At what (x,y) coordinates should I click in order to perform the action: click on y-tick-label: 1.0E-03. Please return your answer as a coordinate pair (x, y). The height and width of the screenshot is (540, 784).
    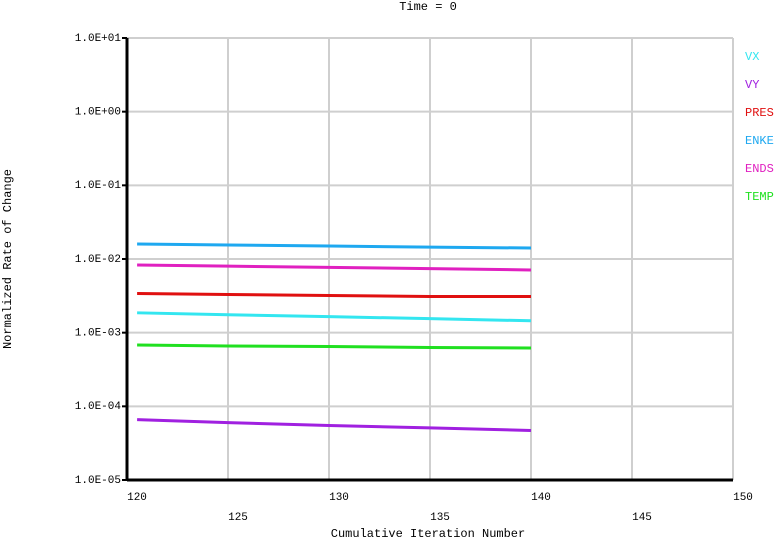
    Looking at the image, I should click on (98, 334).